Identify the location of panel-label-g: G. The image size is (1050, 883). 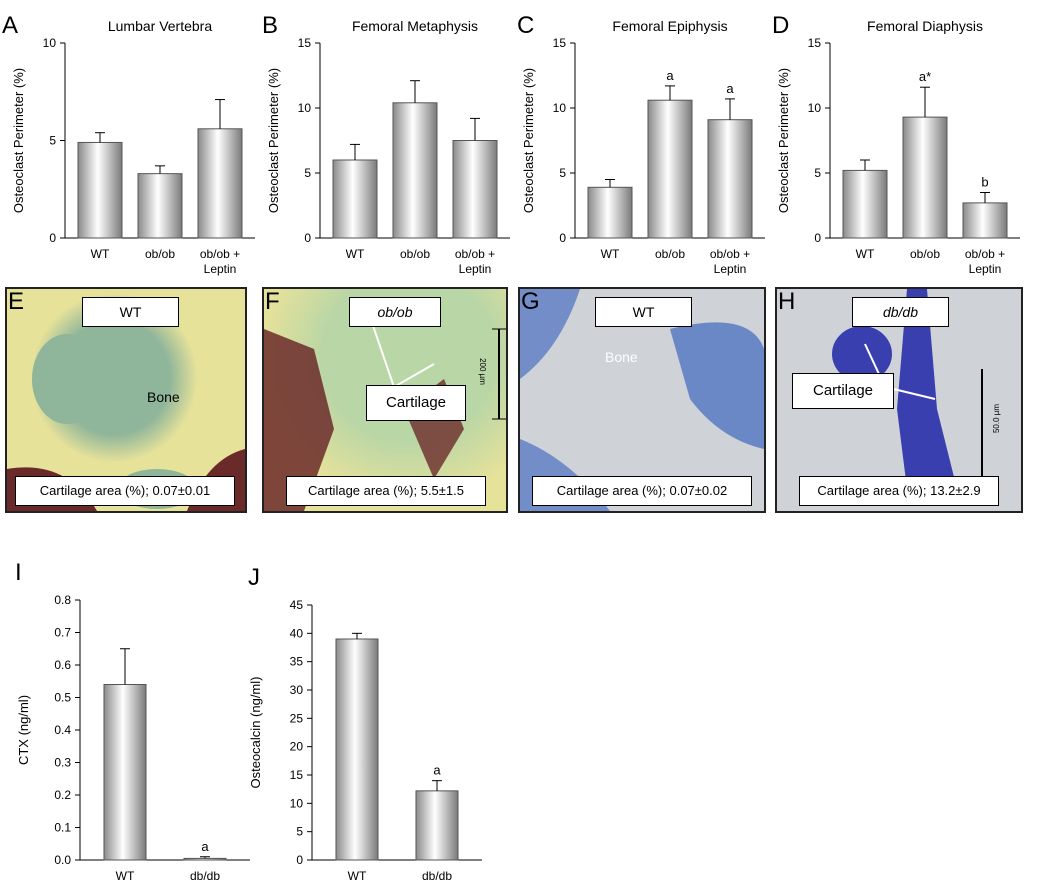
(530, 301).